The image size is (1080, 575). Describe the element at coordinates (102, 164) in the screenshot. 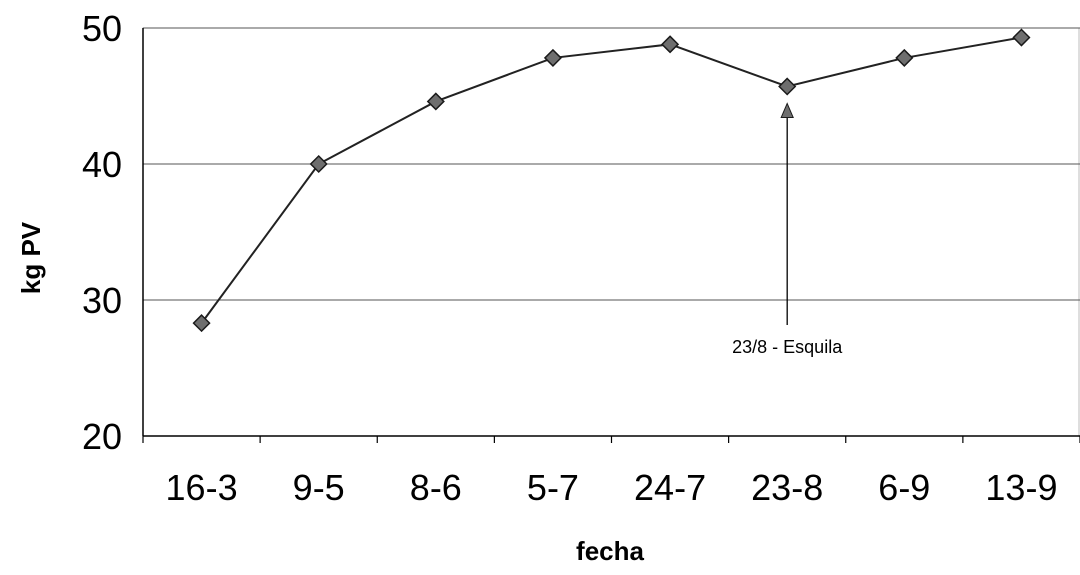

I see `y-tick-label-40: 40` at that location.